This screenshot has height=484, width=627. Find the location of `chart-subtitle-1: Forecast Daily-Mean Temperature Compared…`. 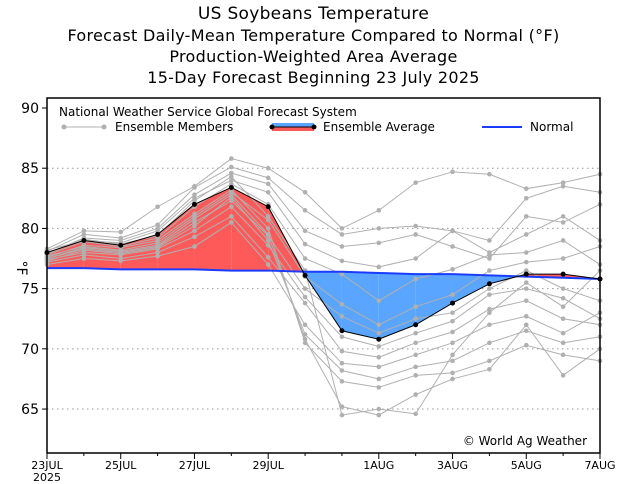

chart-subtitle-1: Forecast Daily-Mean Temperature Compared… is located at coordinates (313, 35).